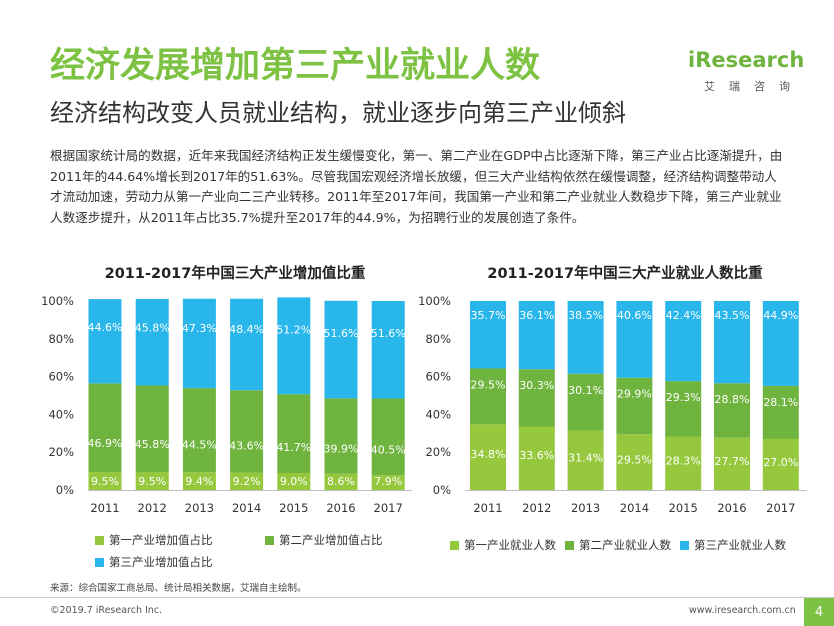 This screenshot has width=834, height=626. What do you see at coordinates (740, 545) in the screenshot?
I see `legend-label: 第三产业就业人数` at bounding box center [740, 545].